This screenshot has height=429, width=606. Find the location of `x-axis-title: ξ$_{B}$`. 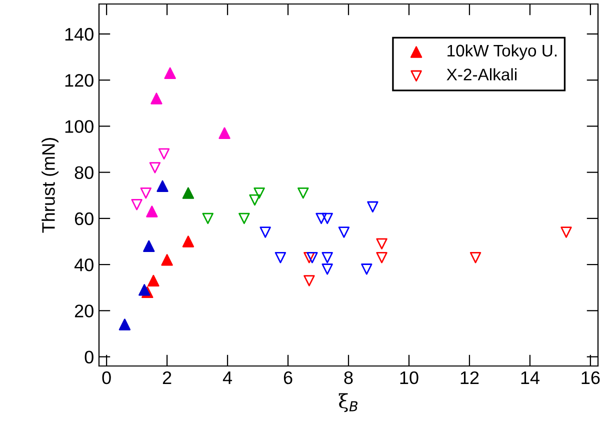

x-axis-title: ξ$_{B}$ is located at coordinates (348, 402).